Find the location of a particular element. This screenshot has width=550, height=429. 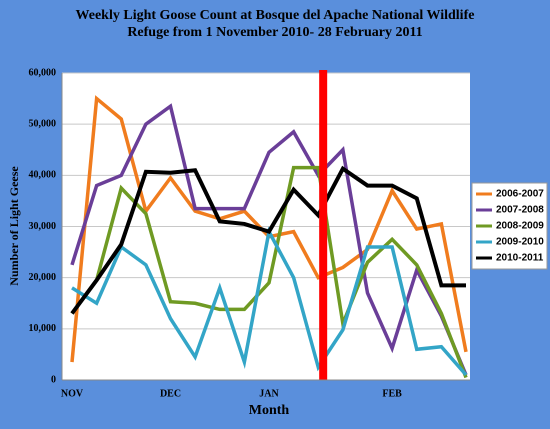

y-tick-label: 30,000 is located at coordinates (43, 226).